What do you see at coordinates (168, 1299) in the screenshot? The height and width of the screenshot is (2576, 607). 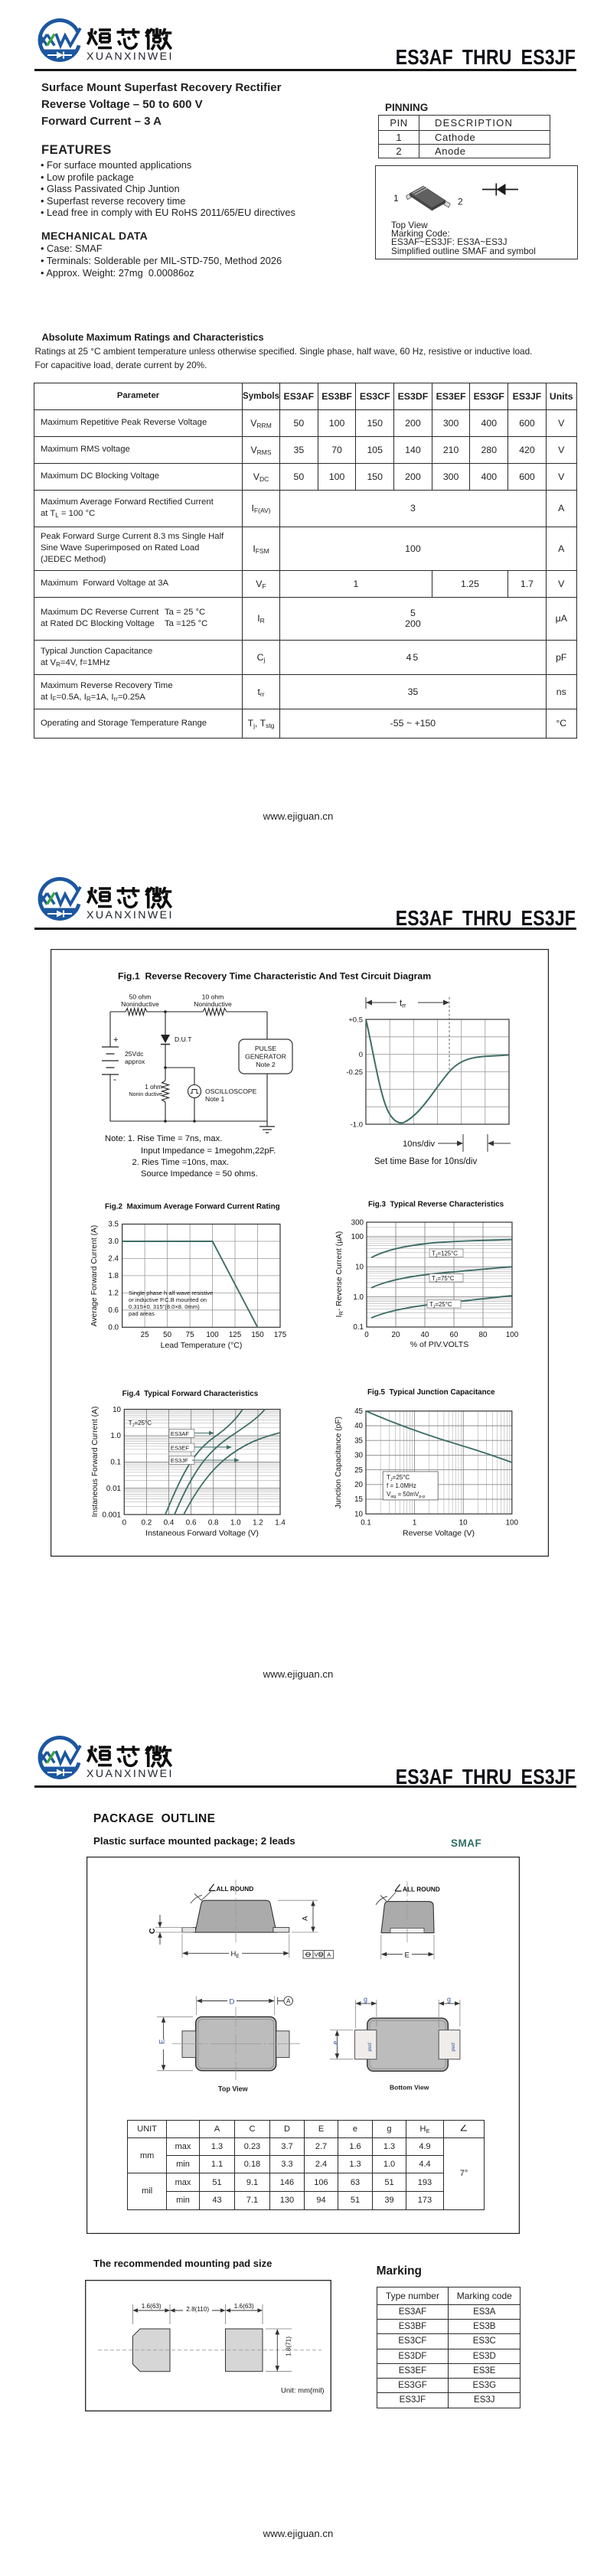 I see `svg-text: or inductive P.C.B mounted on` at bounding box center [168, 1299].